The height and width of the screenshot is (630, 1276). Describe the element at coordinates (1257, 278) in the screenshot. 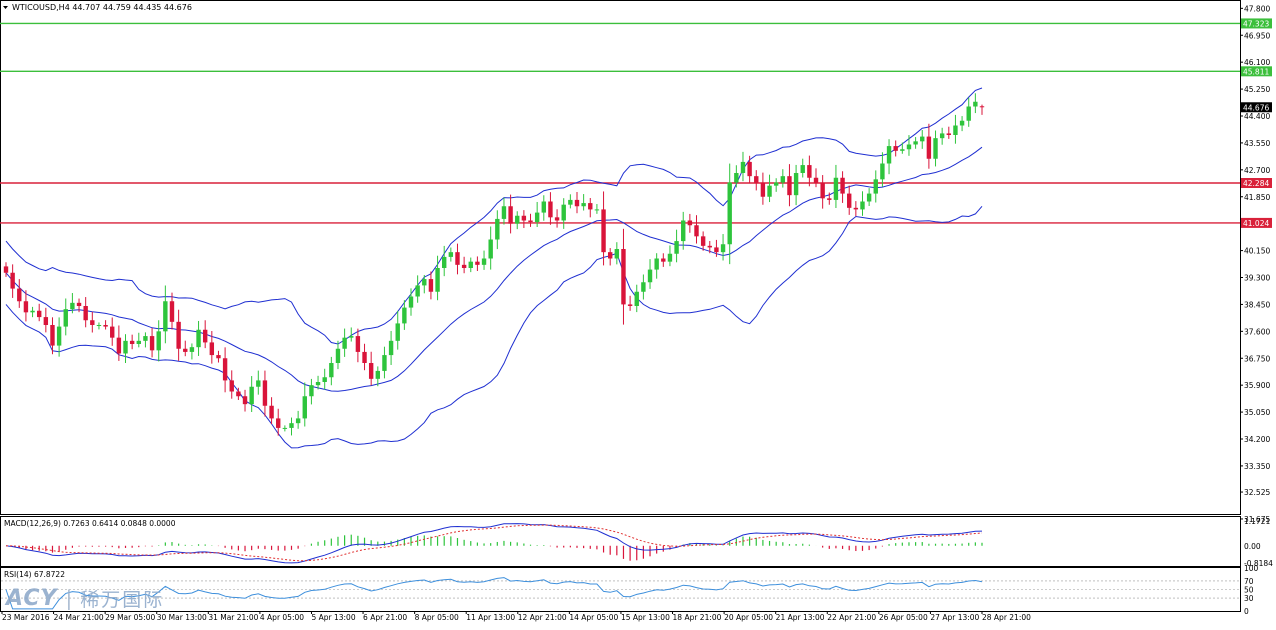

I see `y-tick-label: 39.300` at that location.